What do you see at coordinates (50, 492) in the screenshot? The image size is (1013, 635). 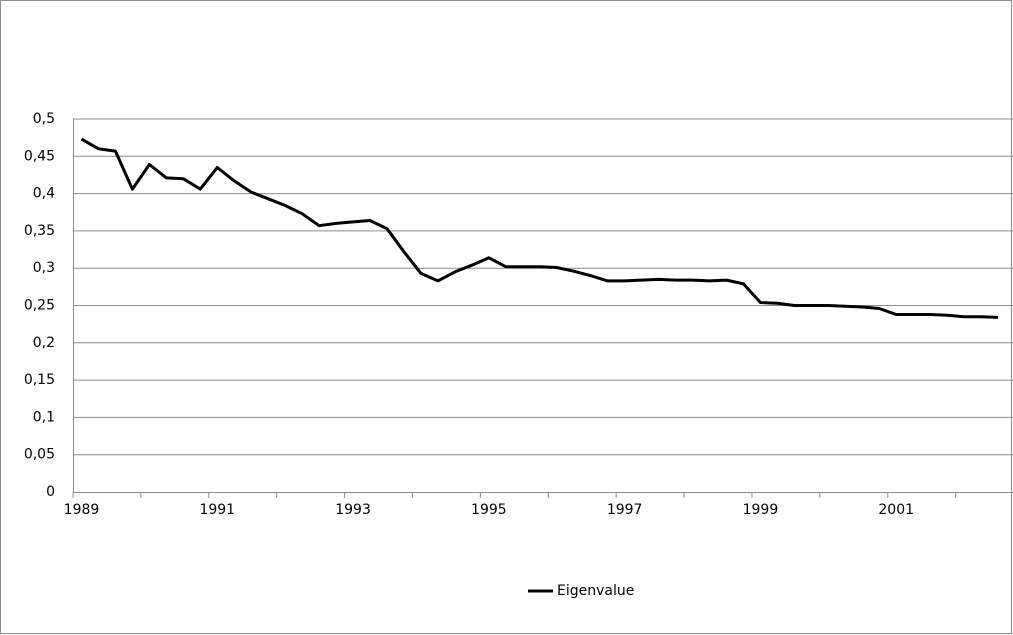 I see `y-tick-label: 0` at bounding box center [50, 492].